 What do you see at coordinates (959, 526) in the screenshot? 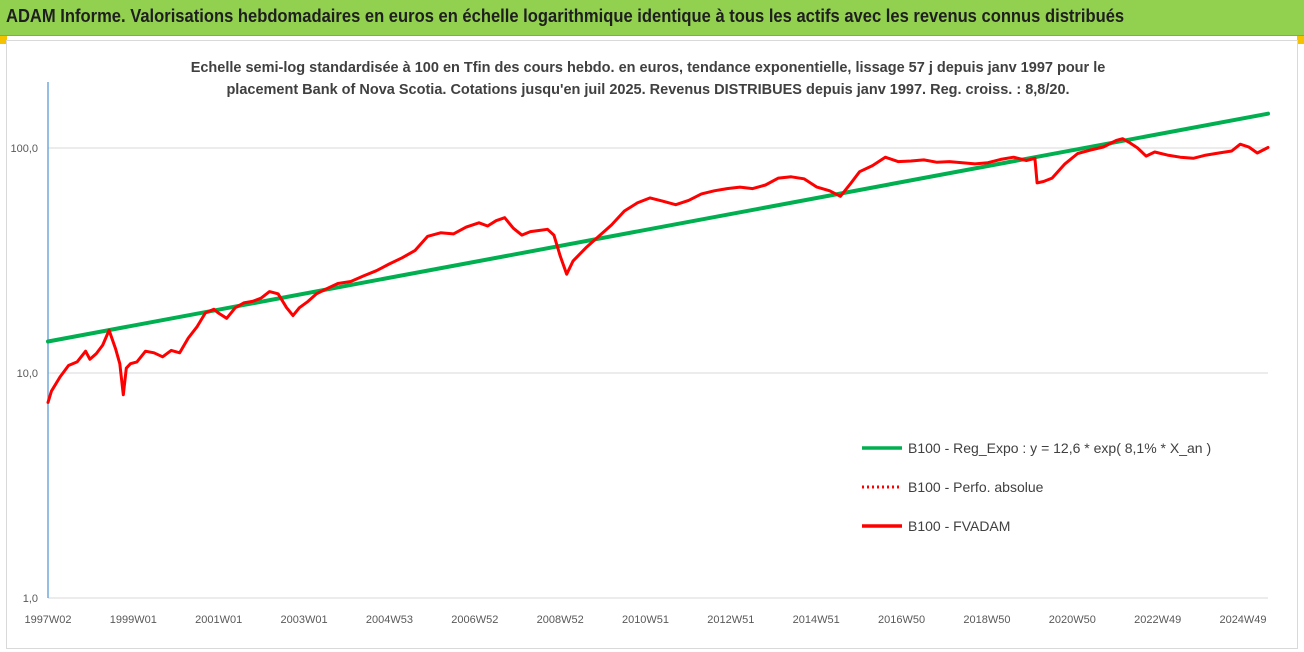
I see `legend-label: B100 - FVADAM` at bounding box center [959, 526].